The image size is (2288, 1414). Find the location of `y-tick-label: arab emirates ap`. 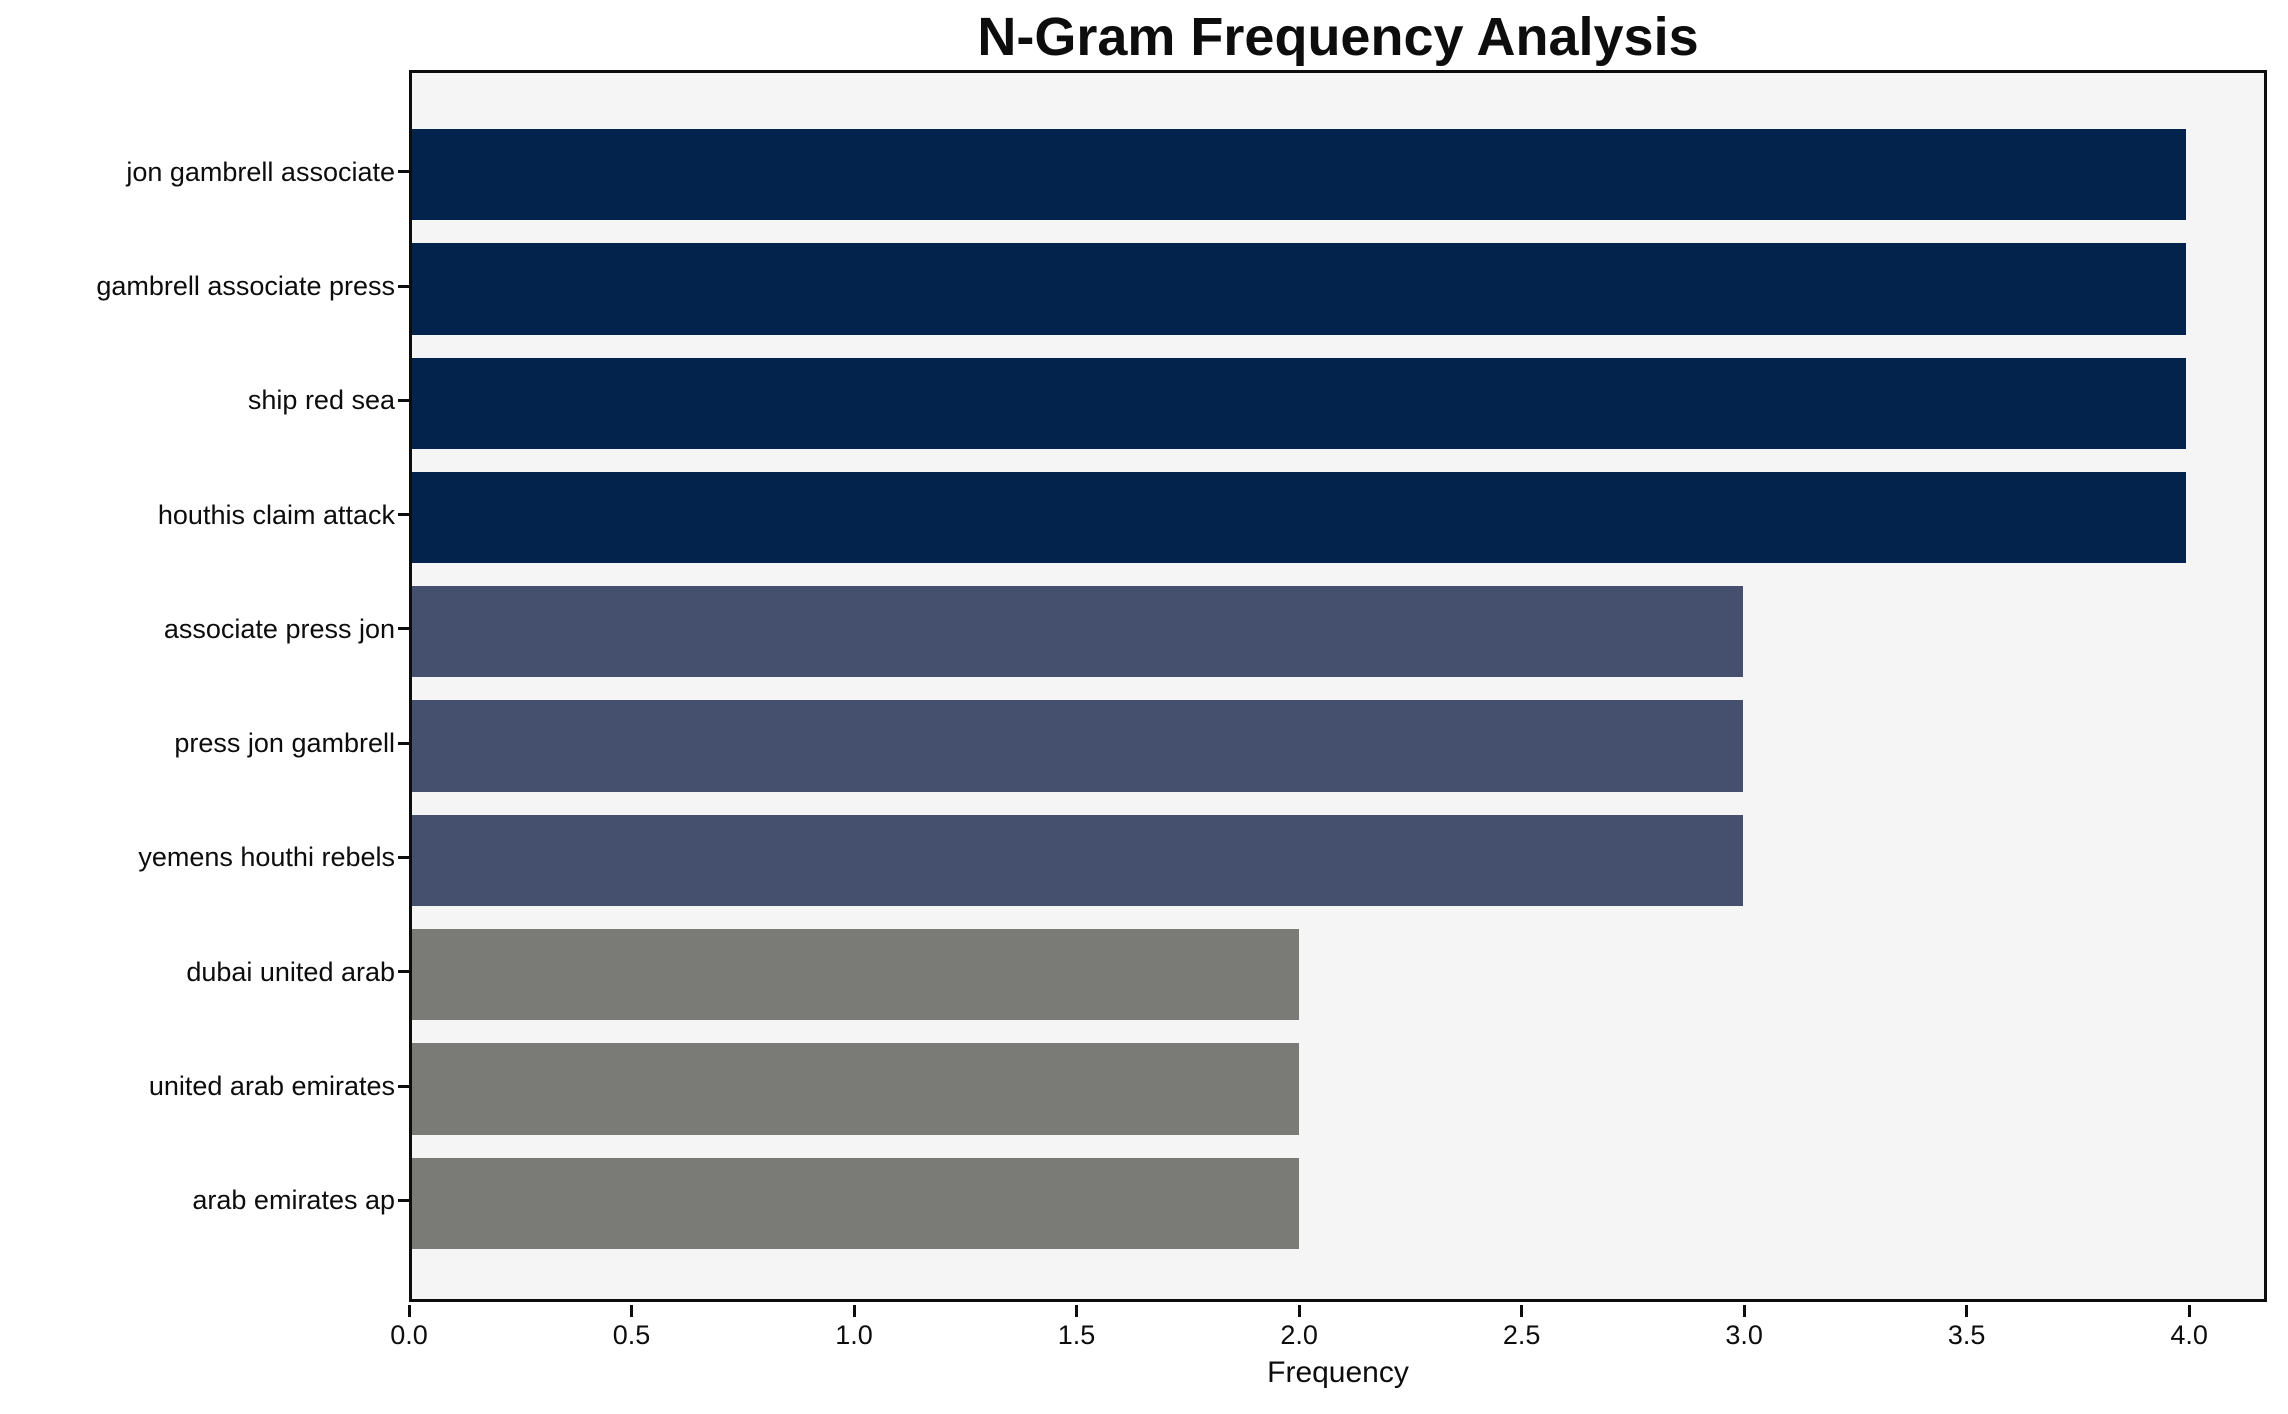

y-tick-label: arab emirates ap is located at coordinates (293, 1200).